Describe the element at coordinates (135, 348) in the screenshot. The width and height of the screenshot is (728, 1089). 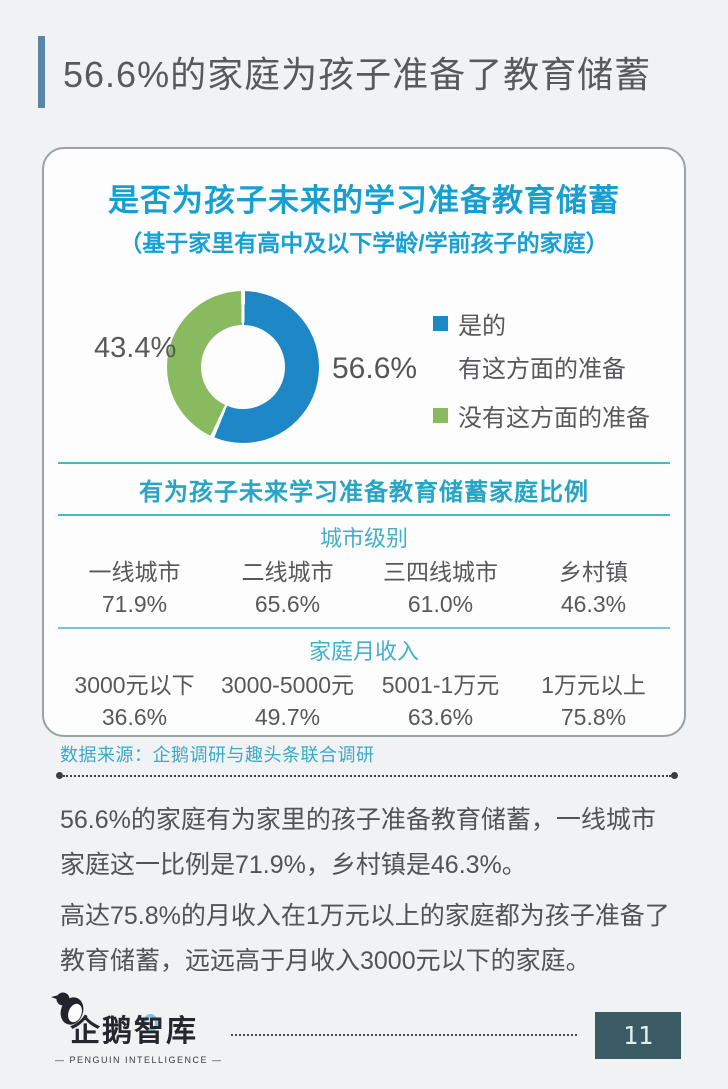
I see `pie-value-label-no: 43.4%` at that location.